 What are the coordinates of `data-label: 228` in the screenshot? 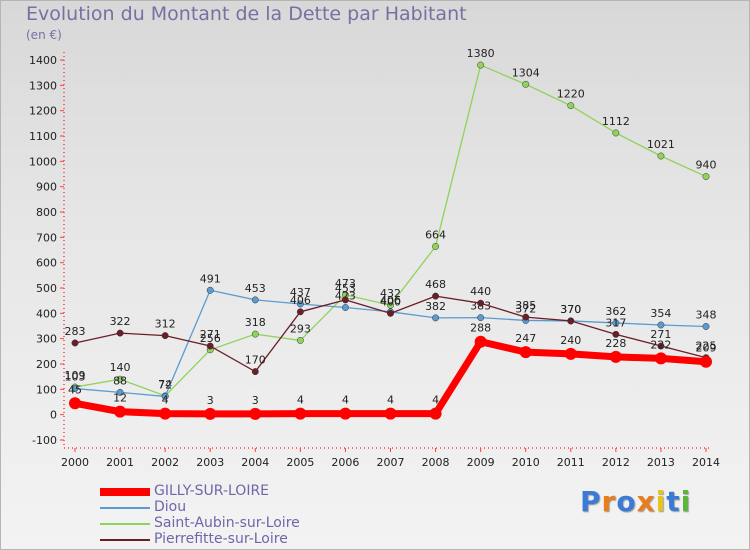 It's located at (615, 343).